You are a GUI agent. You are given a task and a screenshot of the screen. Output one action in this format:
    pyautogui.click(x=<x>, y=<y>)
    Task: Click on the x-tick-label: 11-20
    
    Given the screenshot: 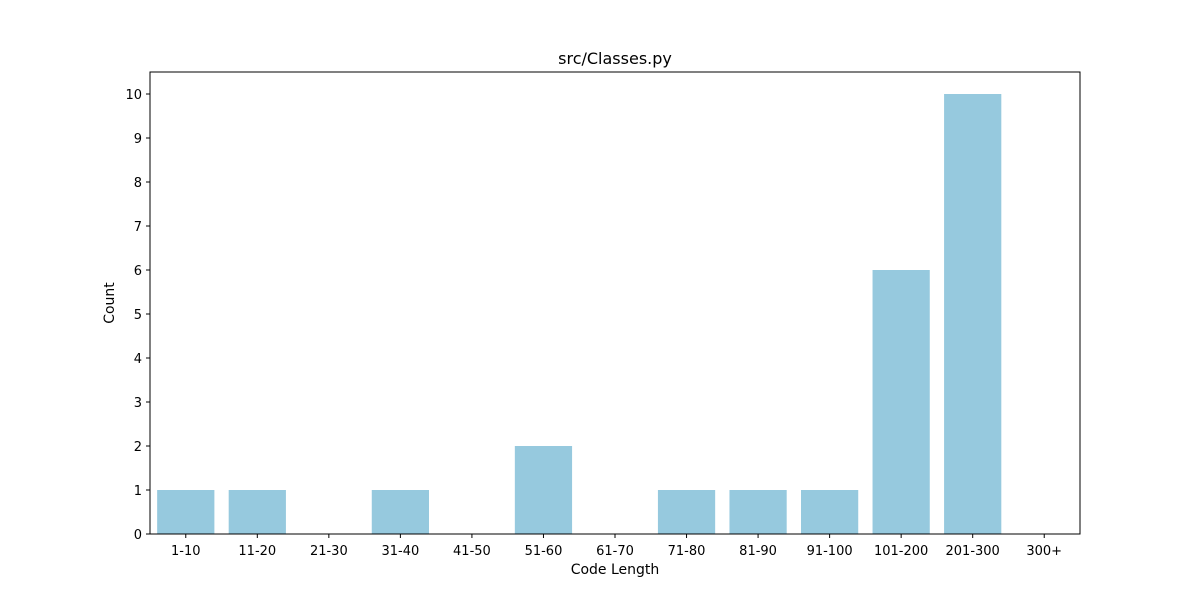 What is the action you would take?
    pyautogui.click(x=257, y=551)
    